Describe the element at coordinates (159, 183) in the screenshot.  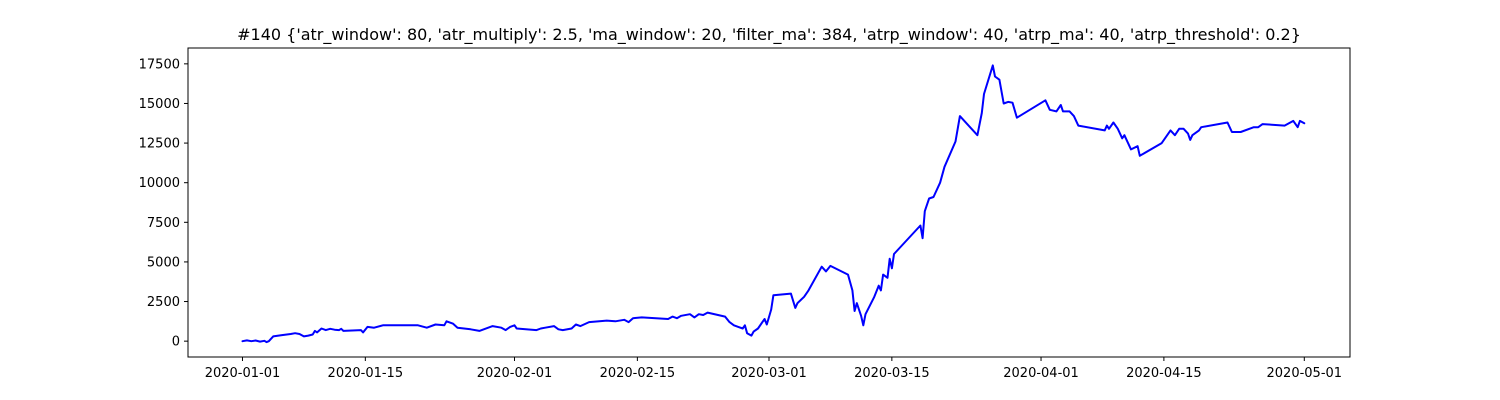
I see `y-tick-label: 10000` at that location.